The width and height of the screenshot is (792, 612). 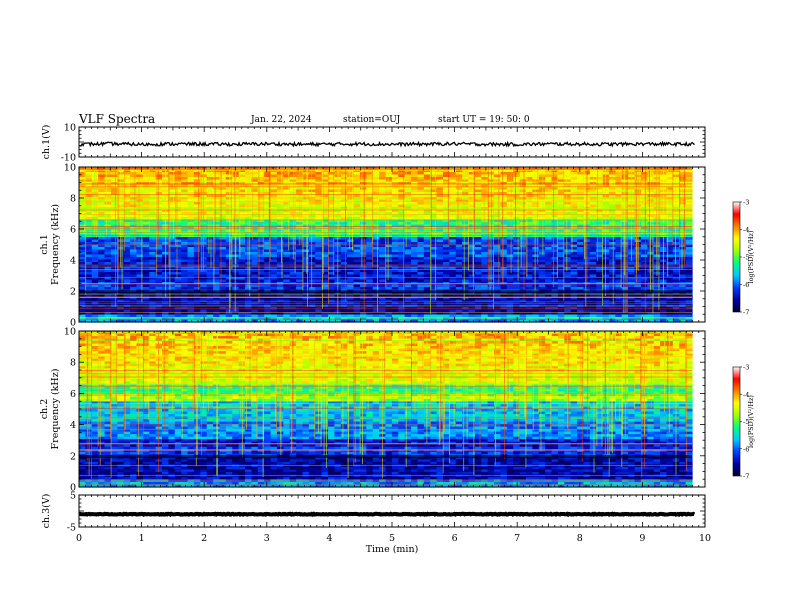 What do you see at coordinates (73, 230) in the screenshot?
I see `ch1-freq-tick-label: 6` at bounding box center [73, 230].